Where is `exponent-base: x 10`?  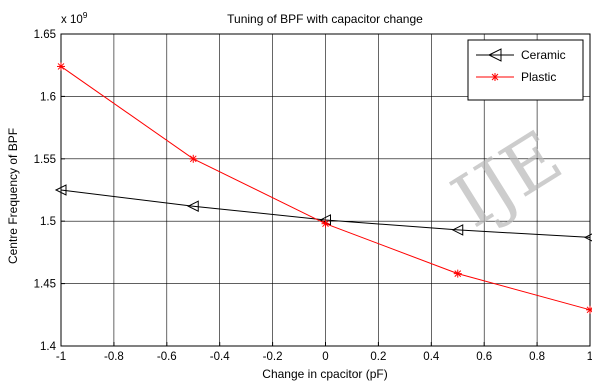 exponent-base: x 10 is located at coordinates (72, 20).